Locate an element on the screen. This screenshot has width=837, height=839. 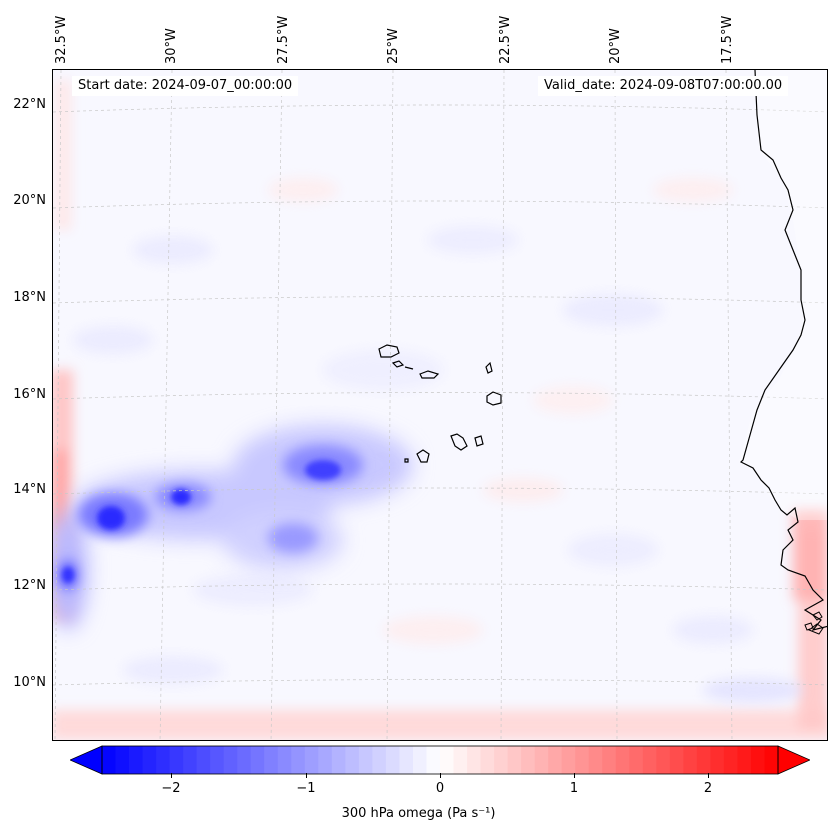
colorbar-tick-label: 0 is located at coordinates (440, 788).